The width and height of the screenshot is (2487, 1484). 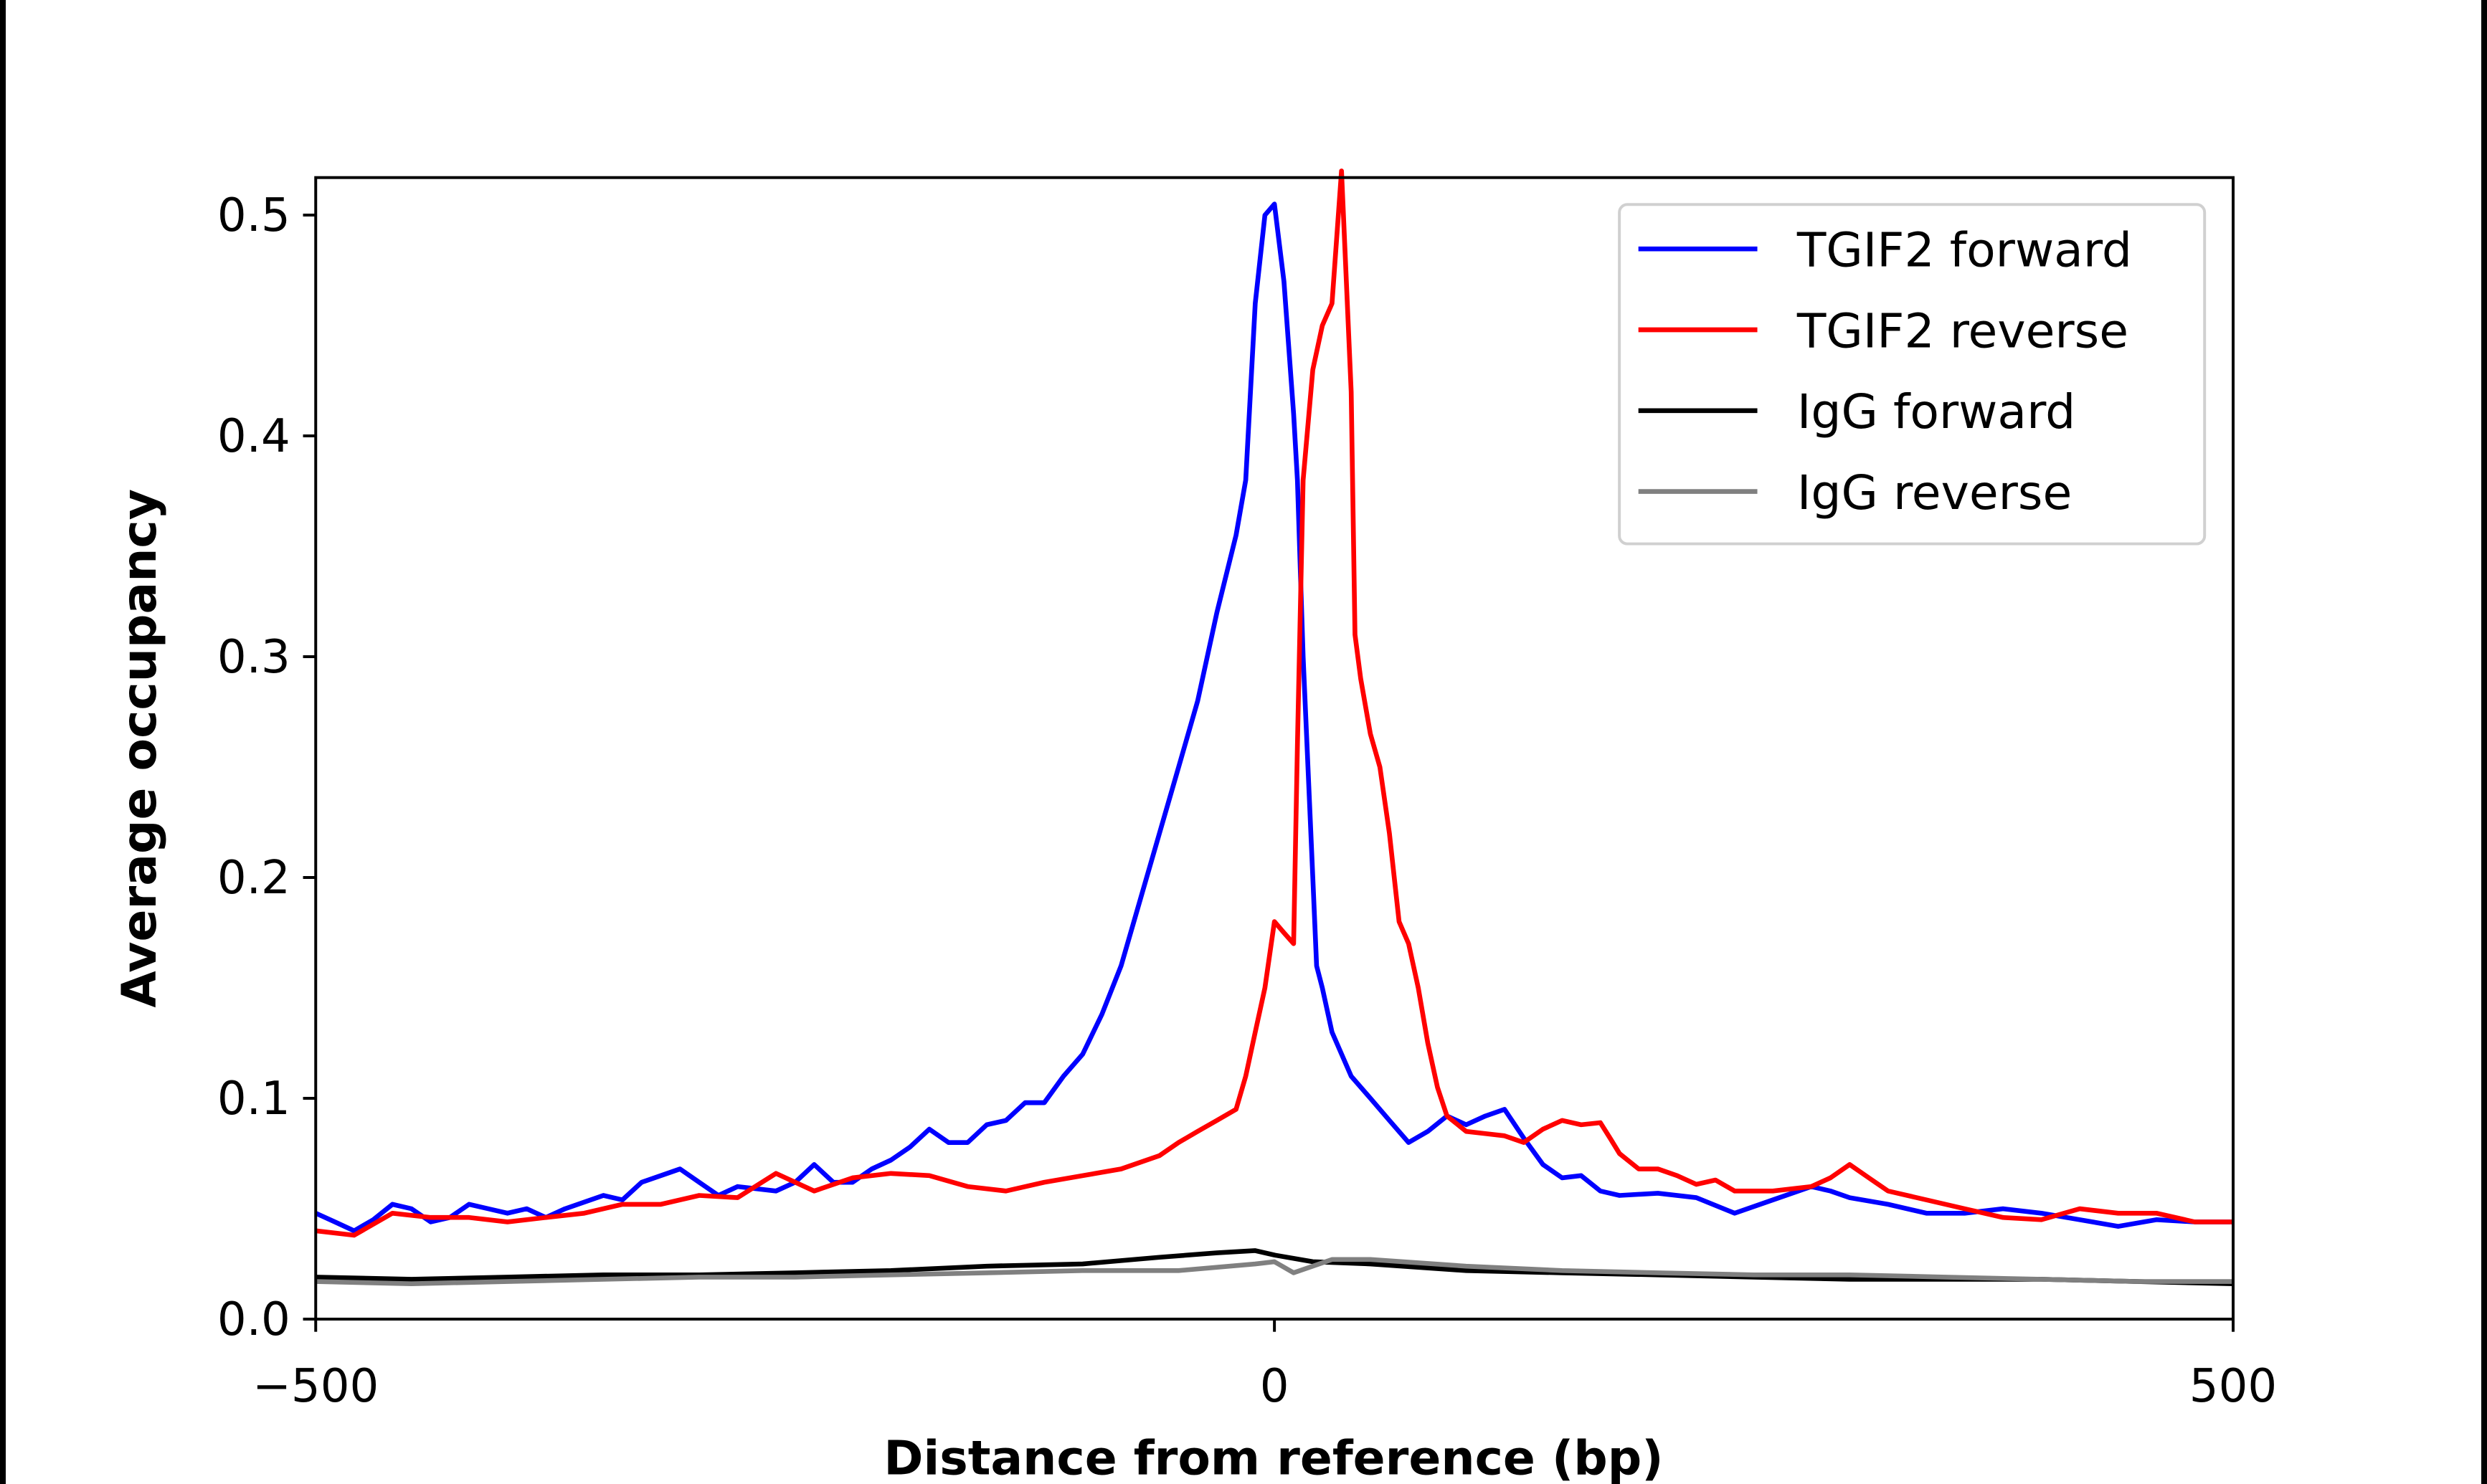 I want to click on y-tick-label: 0.5, so click(x=254, y=215).